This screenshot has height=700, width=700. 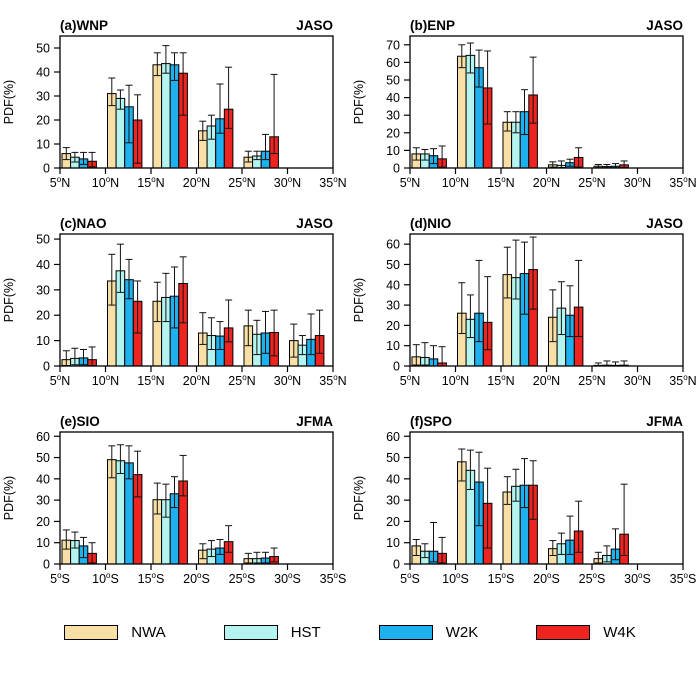 I want to click on panel-title: (c)NAO, so click(x=83, y=223).